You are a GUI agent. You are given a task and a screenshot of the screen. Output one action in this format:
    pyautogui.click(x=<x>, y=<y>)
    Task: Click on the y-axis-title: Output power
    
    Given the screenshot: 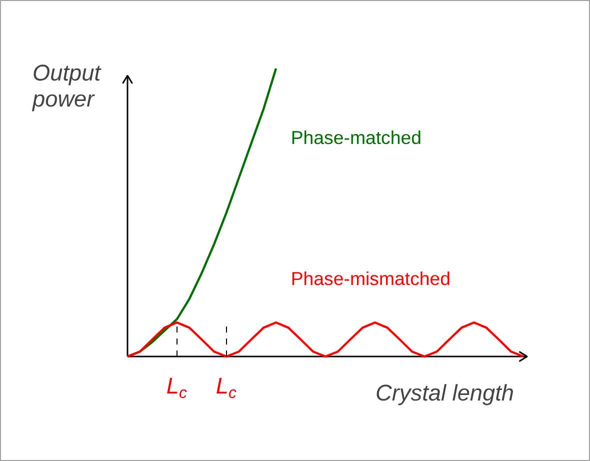 What is the action you would take?
    pyautogui.click(x=67, y=86)
    